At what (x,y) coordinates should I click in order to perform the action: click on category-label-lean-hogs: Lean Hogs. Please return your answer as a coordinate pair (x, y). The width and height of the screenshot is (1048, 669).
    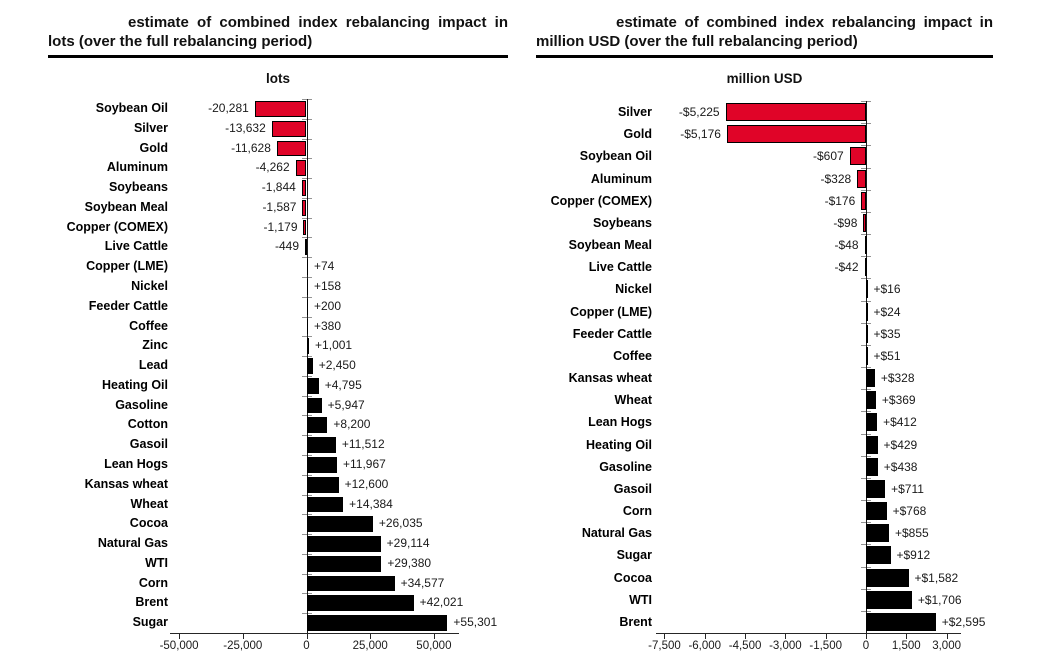
    Looking at the image, I should click on (620, 422).